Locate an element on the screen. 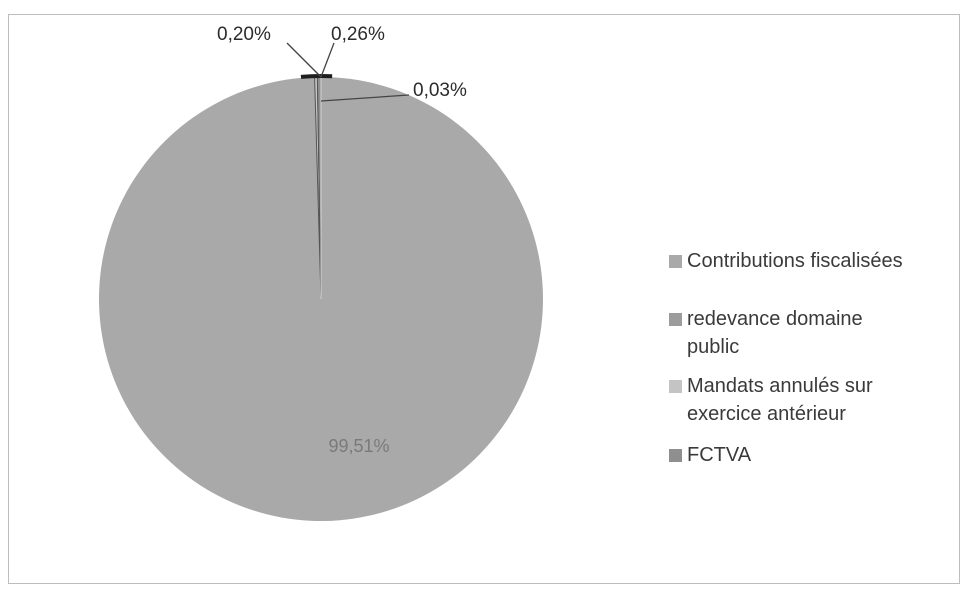  legend-label: Mandats annulés sur exercice antérieur is located at coordinates (780, 400).